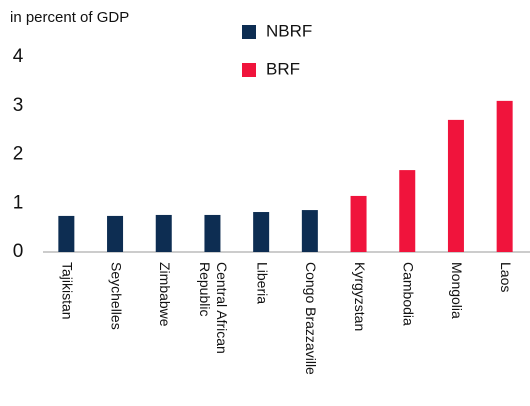  I want to click on y-tick-label: 4, so click(18, 56).